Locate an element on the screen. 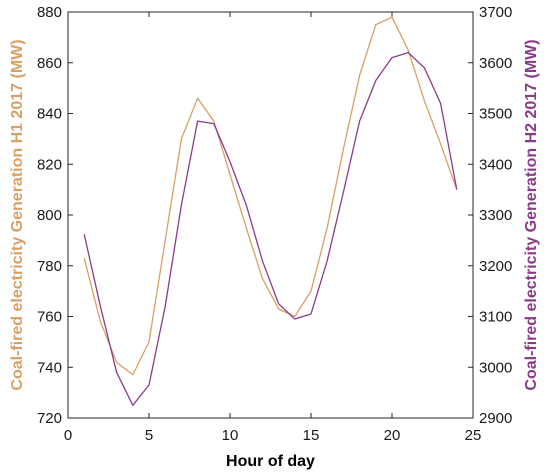 The width and height of the screenshot is (550, 476). right-y-tick-label: 3100 is located at coordinates (495, 317).